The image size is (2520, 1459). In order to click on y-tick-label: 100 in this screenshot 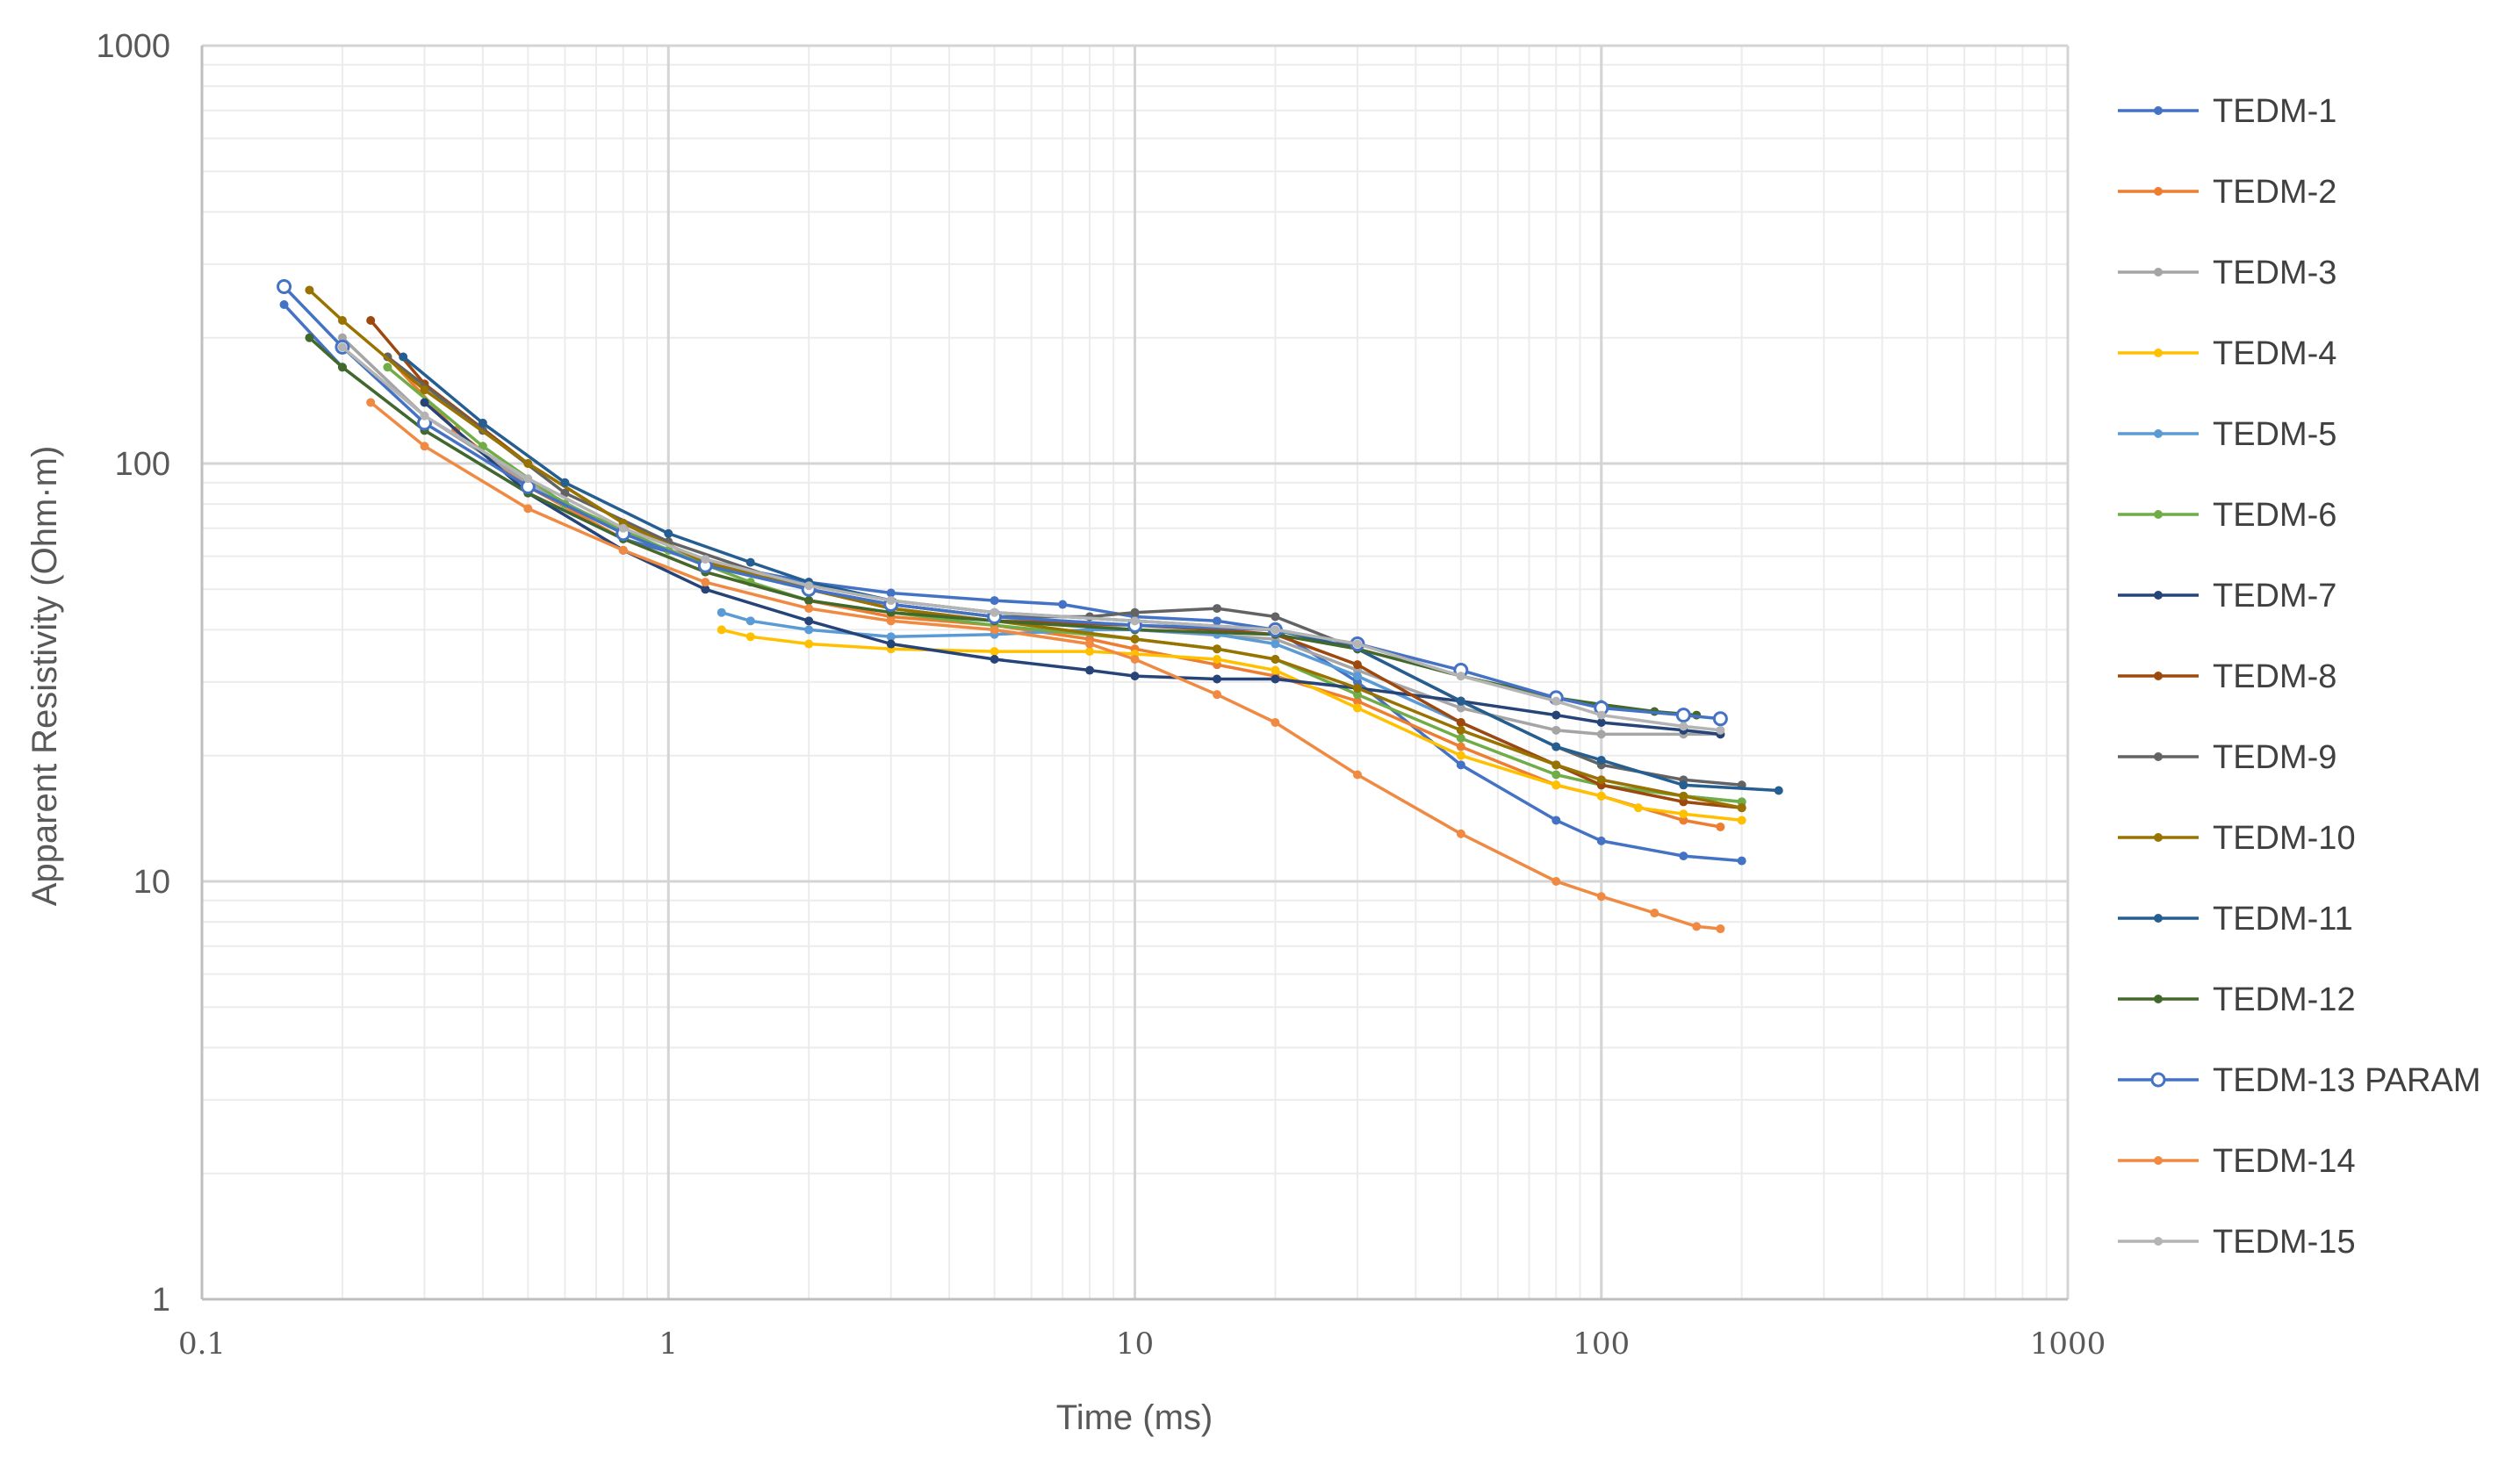, I will do `click(142, 464)`.